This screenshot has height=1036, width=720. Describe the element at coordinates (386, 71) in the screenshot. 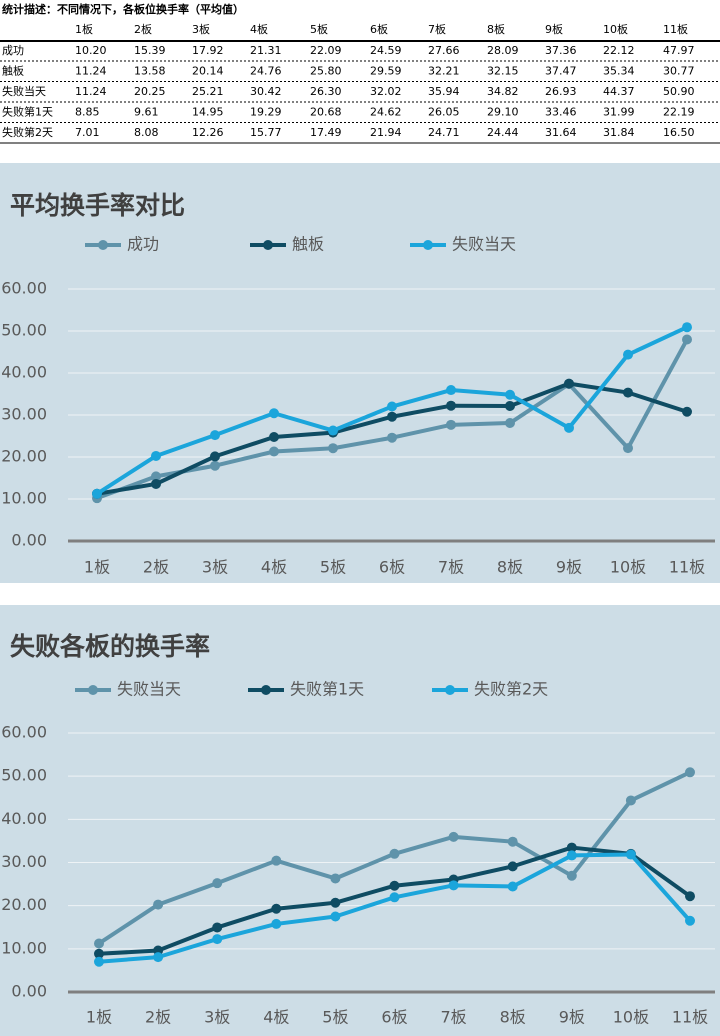

I see `table-cell: 29.59` at that location.